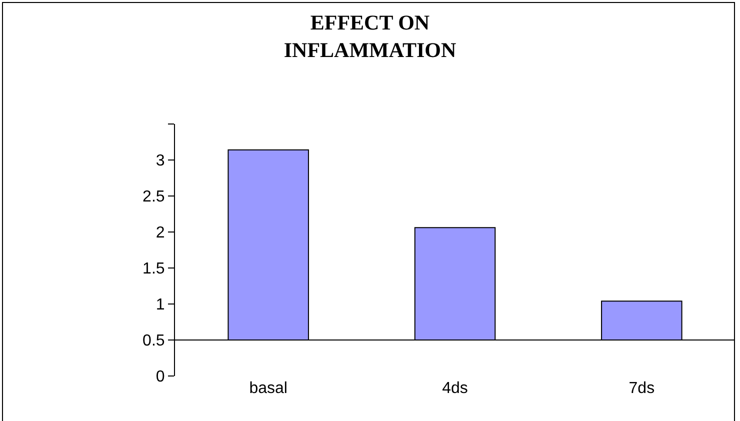 The height and width of the screenshot is (421, 740). I want to click on y-tick-label: 2.5, so click(153, 197).